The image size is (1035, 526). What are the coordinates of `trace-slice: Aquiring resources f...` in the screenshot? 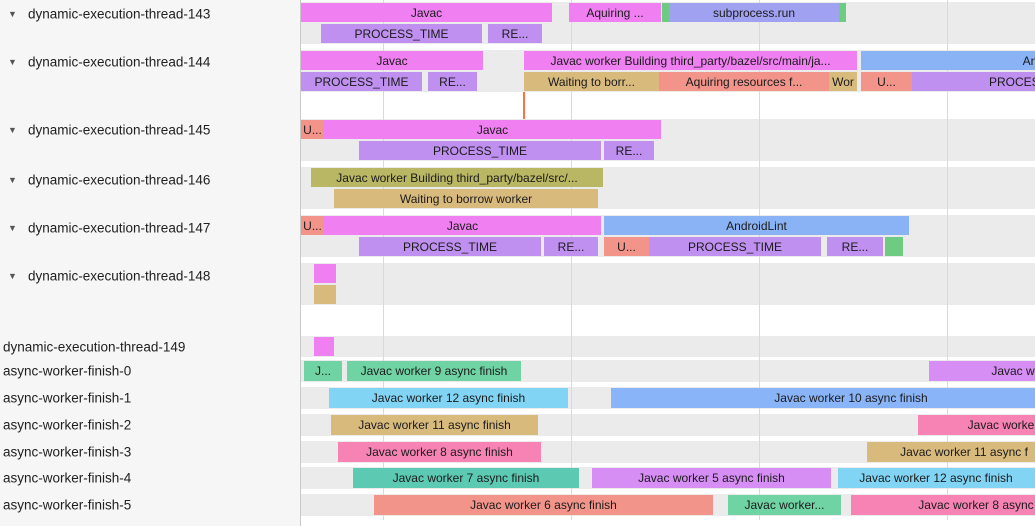 It's located at (744, 81).